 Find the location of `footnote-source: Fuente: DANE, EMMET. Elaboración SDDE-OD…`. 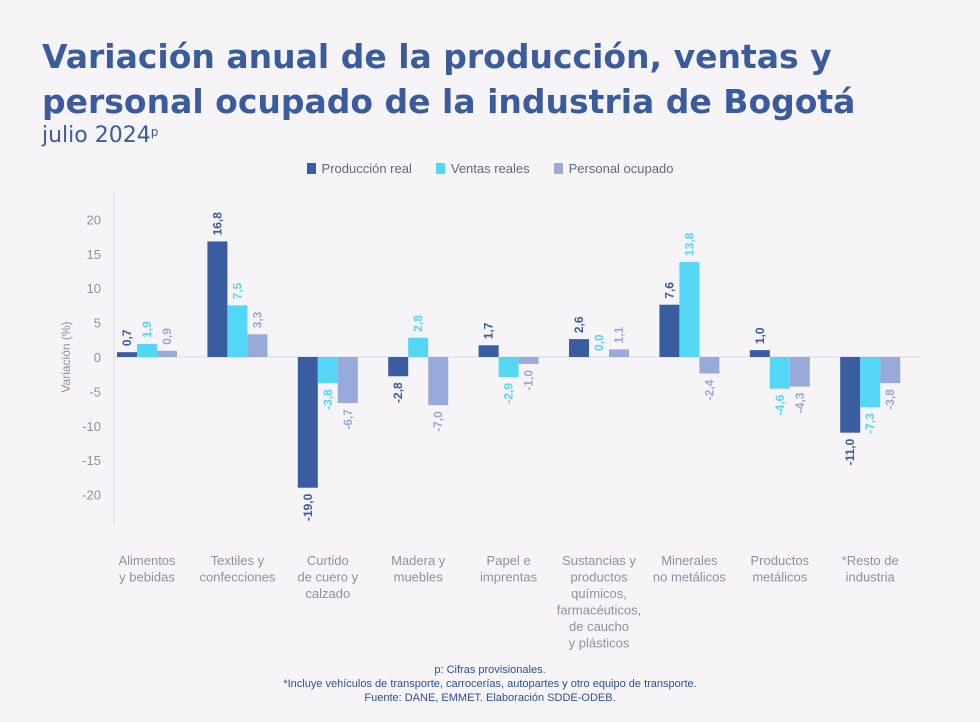

footnote-source: Fuente: DANE, EMMET. Elaboración SDDE-OD… is located at coordinates (490, 698).